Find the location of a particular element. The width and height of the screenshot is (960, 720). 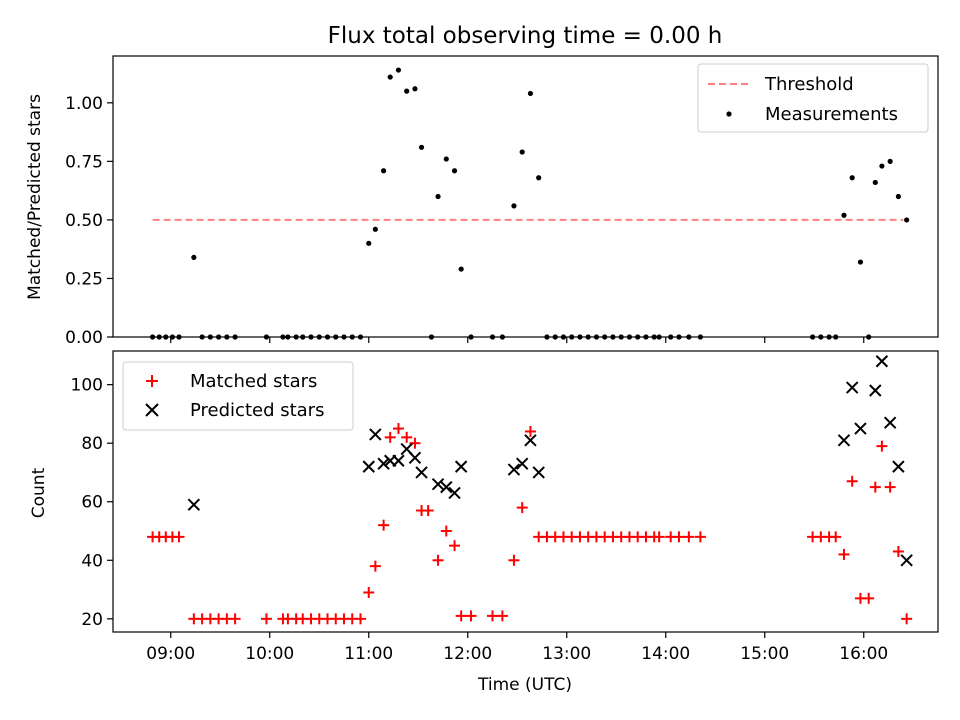

x-tick-label: 16:00 is located at coordinates (863, 654).